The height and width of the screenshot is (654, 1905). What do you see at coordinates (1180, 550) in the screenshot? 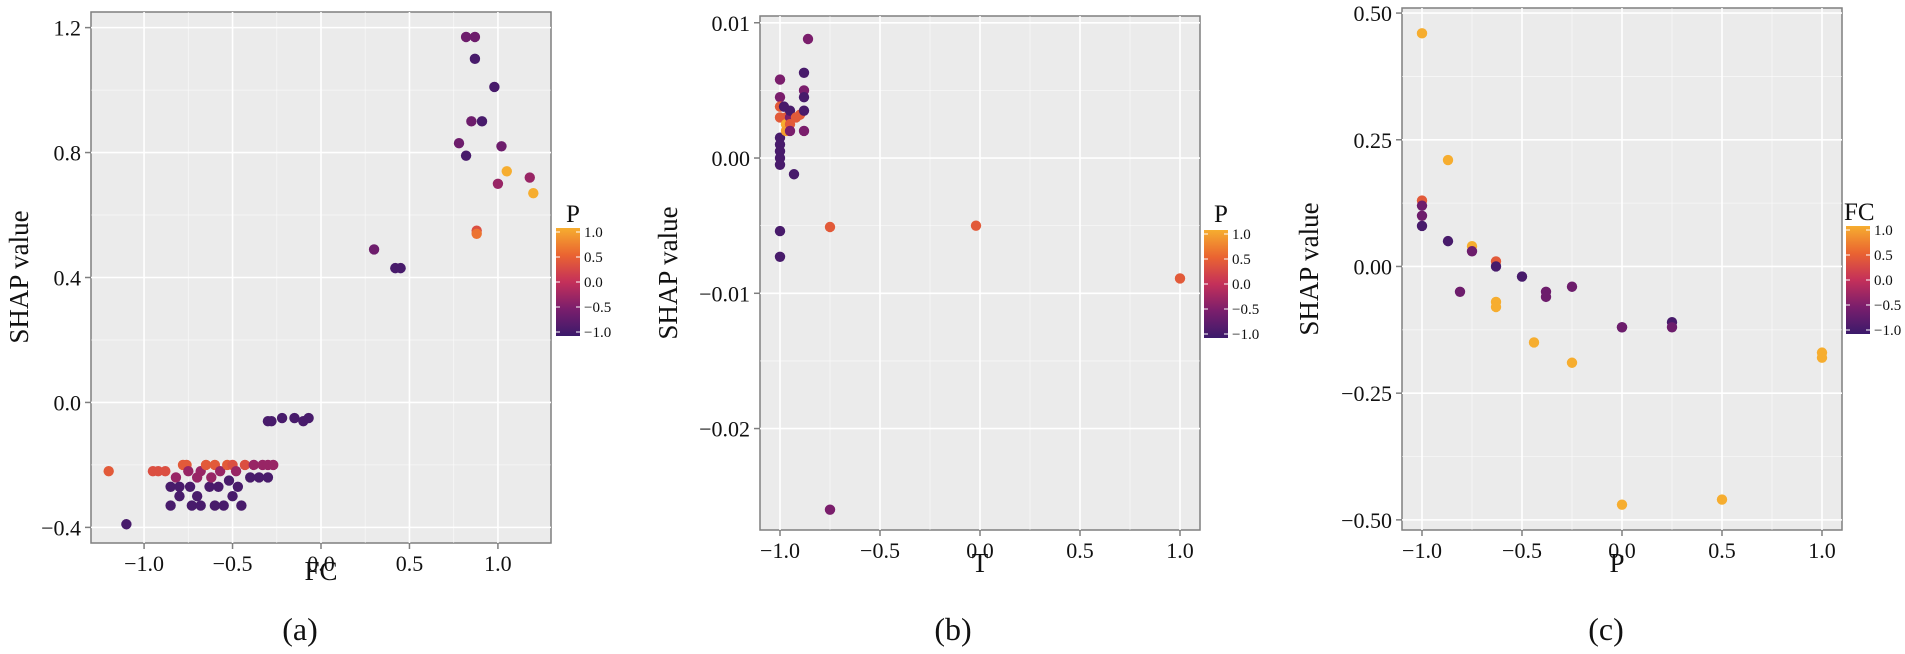
I see `x-tick-label: 1.0` at bounding box center [1180, 550].